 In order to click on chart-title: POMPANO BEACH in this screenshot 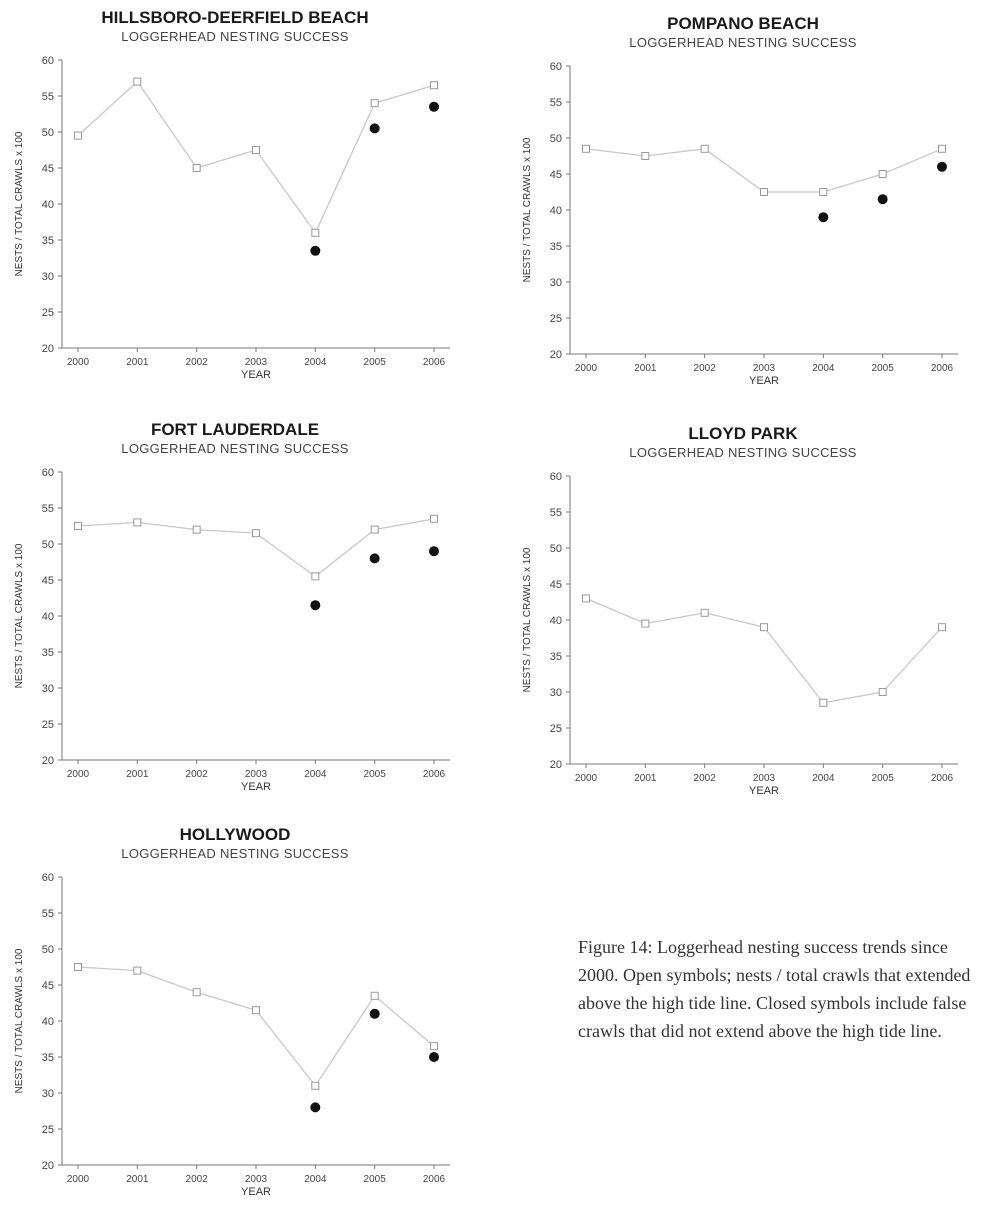, I will do `click(743, 23)`.